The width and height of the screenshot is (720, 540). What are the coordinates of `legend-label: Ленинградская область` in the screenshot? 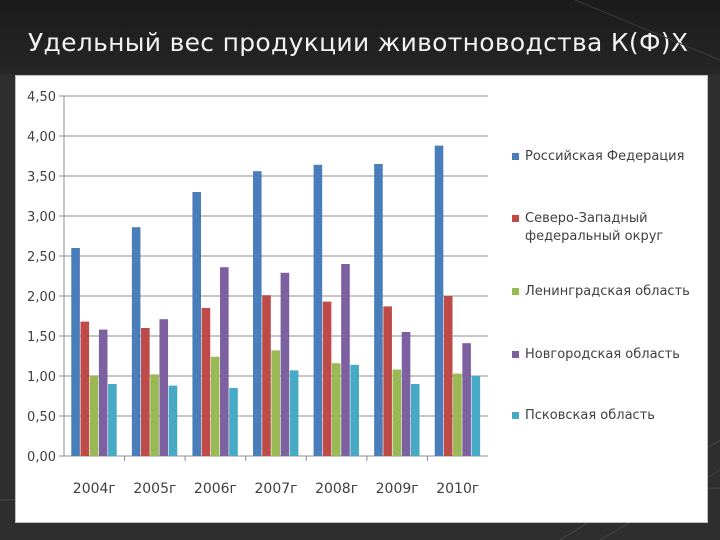 It's located at (607, 291).